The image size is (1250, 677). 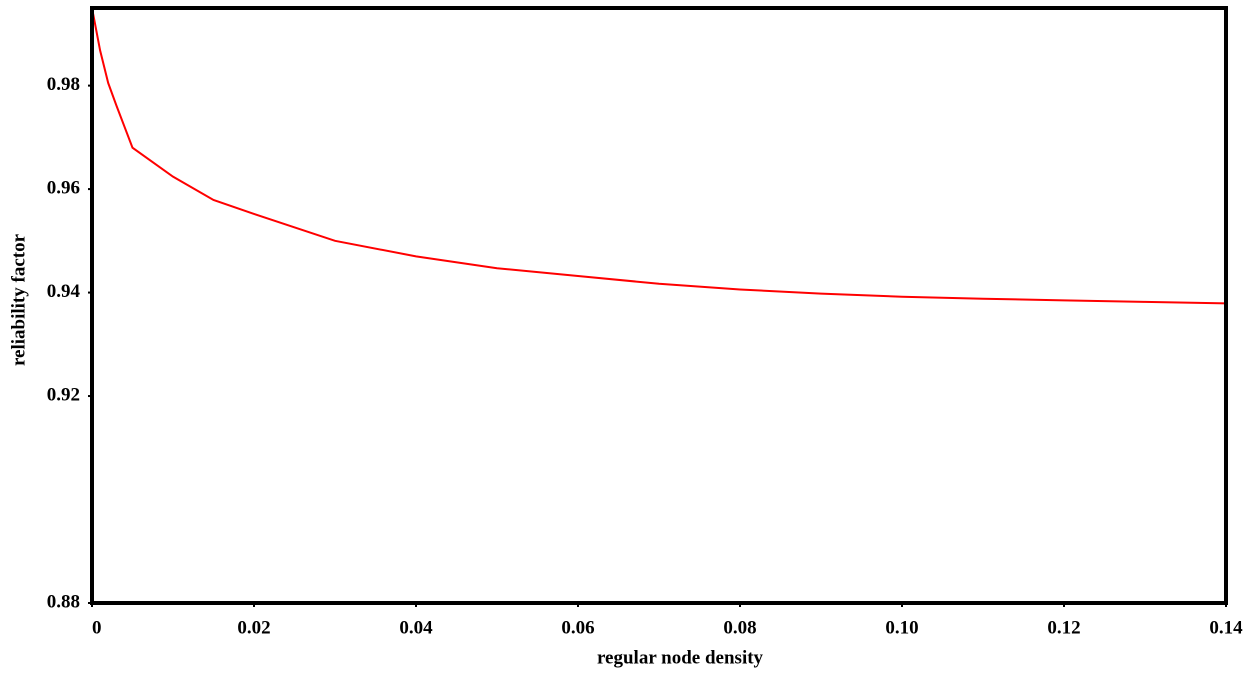 I want to click on y-tick-label: 0.98, so click(x=63, y=84).